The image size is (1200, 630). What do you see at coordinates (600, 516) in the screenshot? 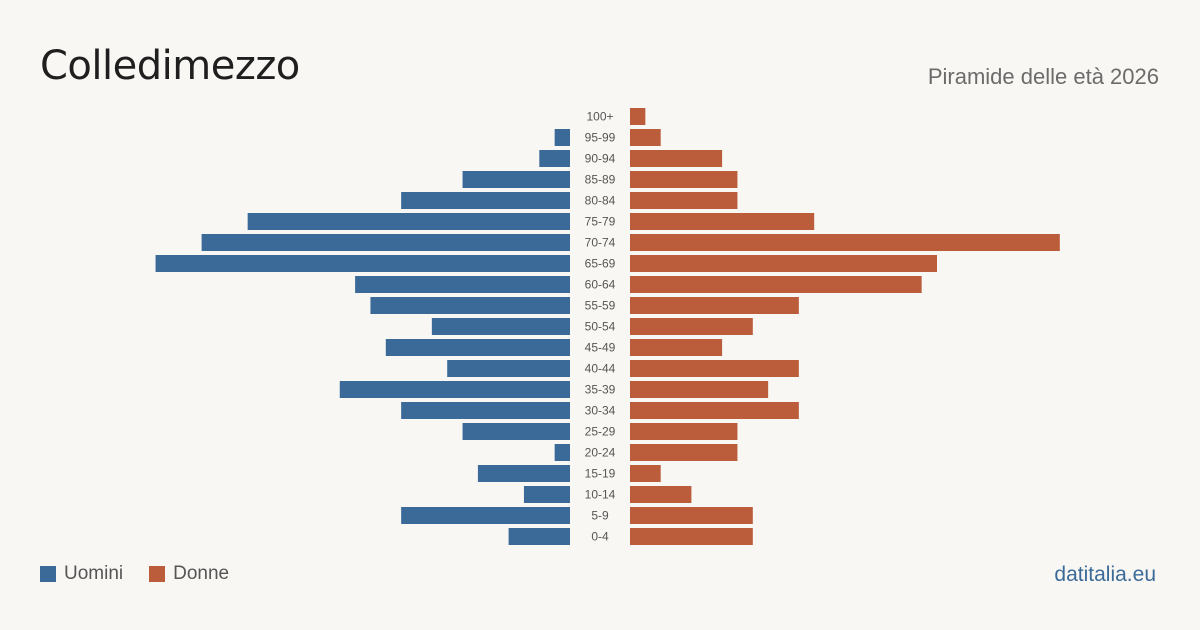
I see `age-label-5-9: 5-9` at bounding box center [600, 516].